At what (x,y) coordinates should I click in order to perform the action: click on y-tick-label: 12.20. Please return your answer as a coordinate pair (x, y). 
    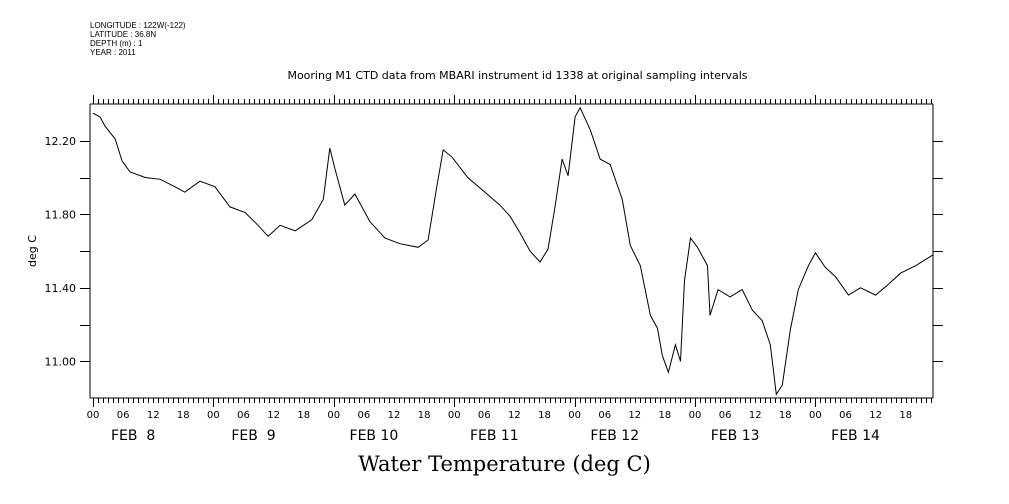
    Looking at the image, I should click on (61, 141).